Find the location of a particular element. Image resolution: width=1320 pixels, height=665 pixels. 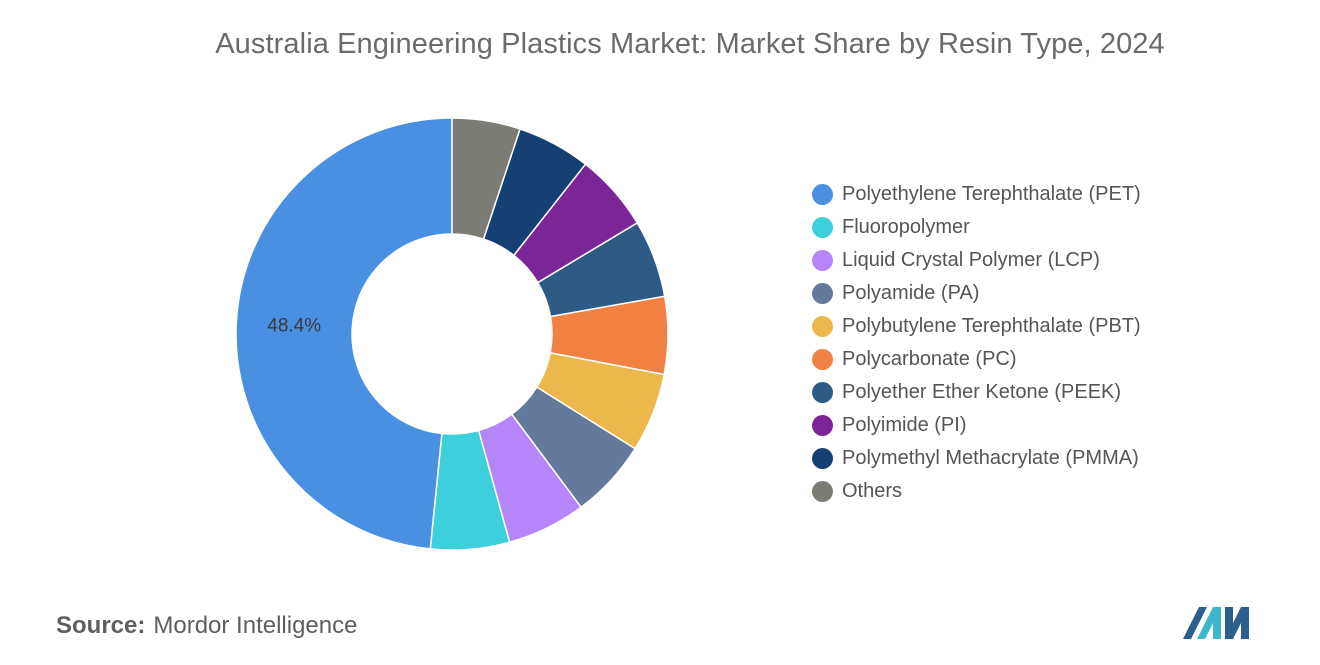

donut-data-label-0: 48.4% is located at coordinates (294, 326).